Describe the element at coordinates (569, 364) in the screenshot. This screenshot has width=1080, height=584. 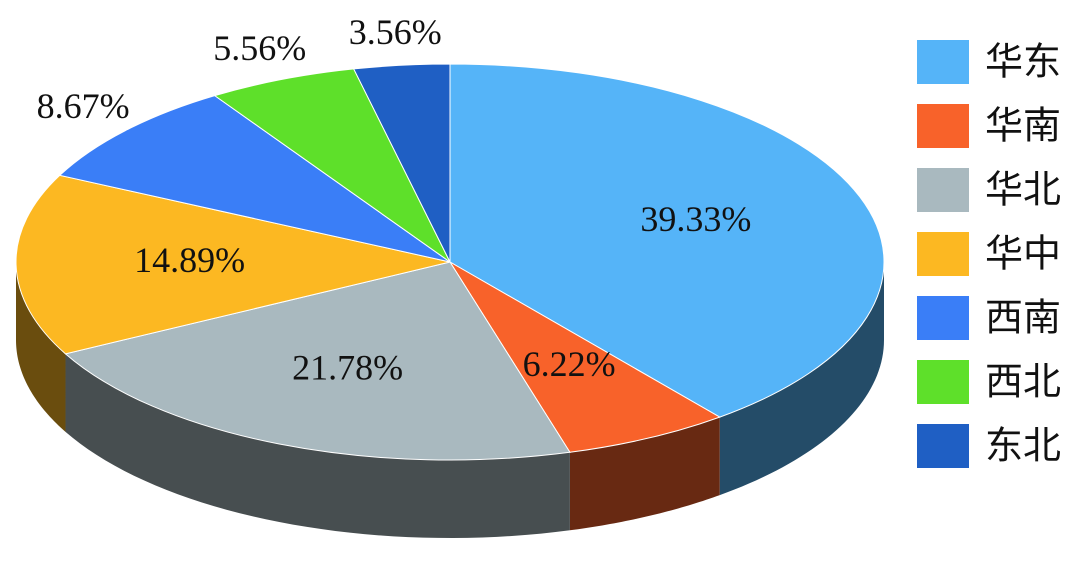
I see `data-label: 6.22%` at that location.